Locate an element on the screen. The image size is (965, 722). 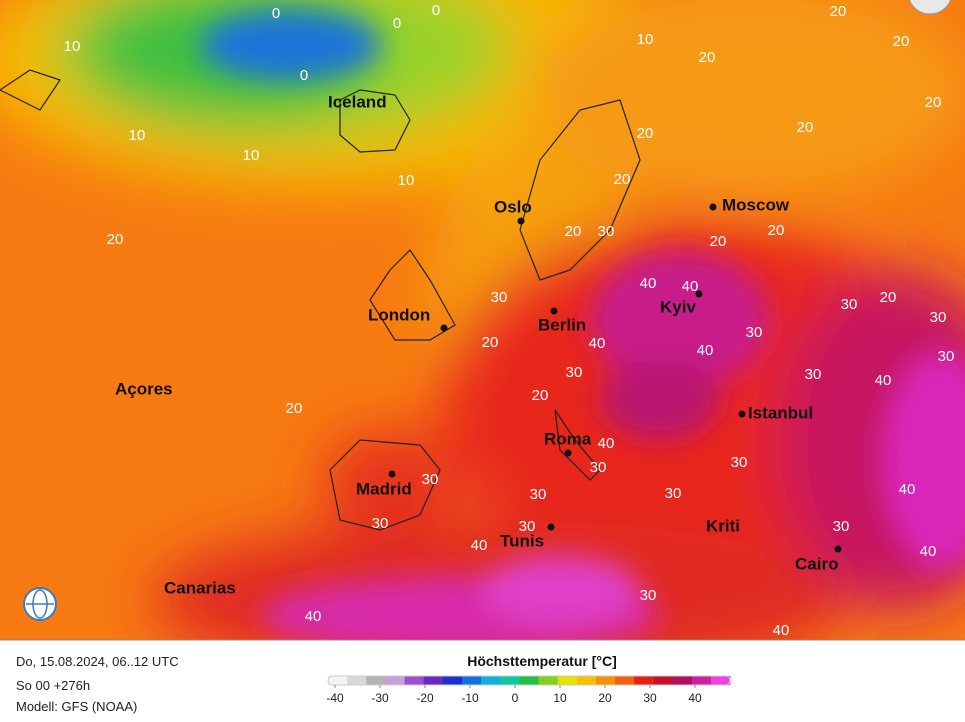
place-label: Oslo is located at coordinates (513, 206).